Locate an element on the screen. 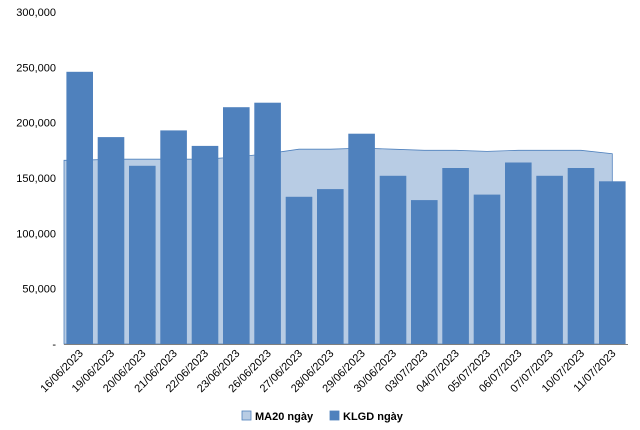  legend-label: KLGD ngày is located at coordinates (373, 417).